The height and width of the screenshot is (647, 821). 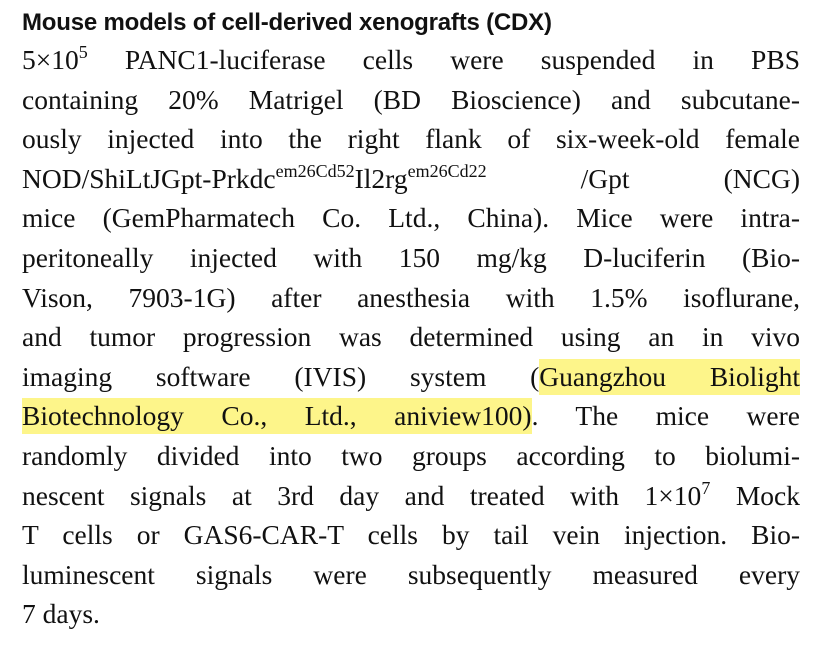 What do you see at coordinates (50, 59) in the screenshot?
I see `text-run: 5×10` at bounding box center [50, 59].